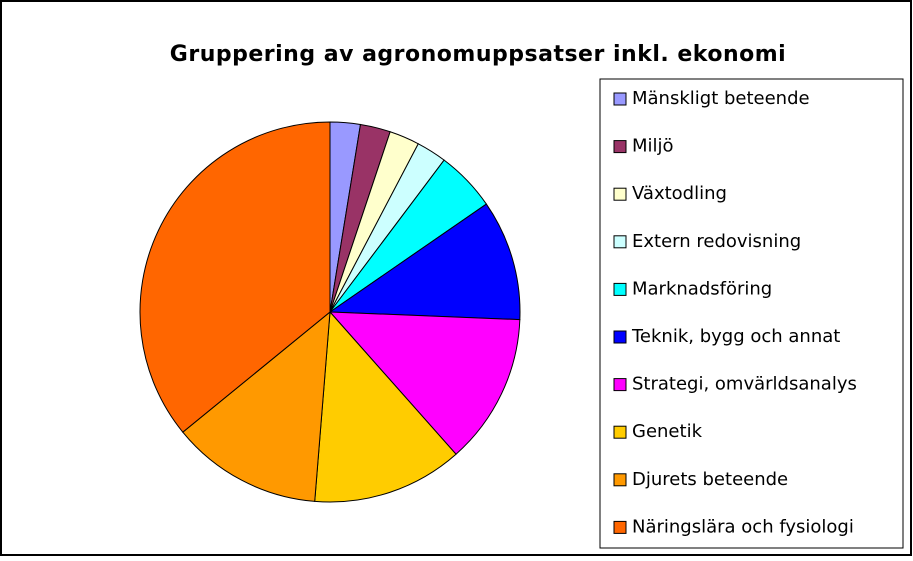 This screenshot has width=913, height=561. What do you see at coordinates (710, 479) in the screenshot?
I see `legend-label: Djurets beteende` at bounding box center [710, 479].